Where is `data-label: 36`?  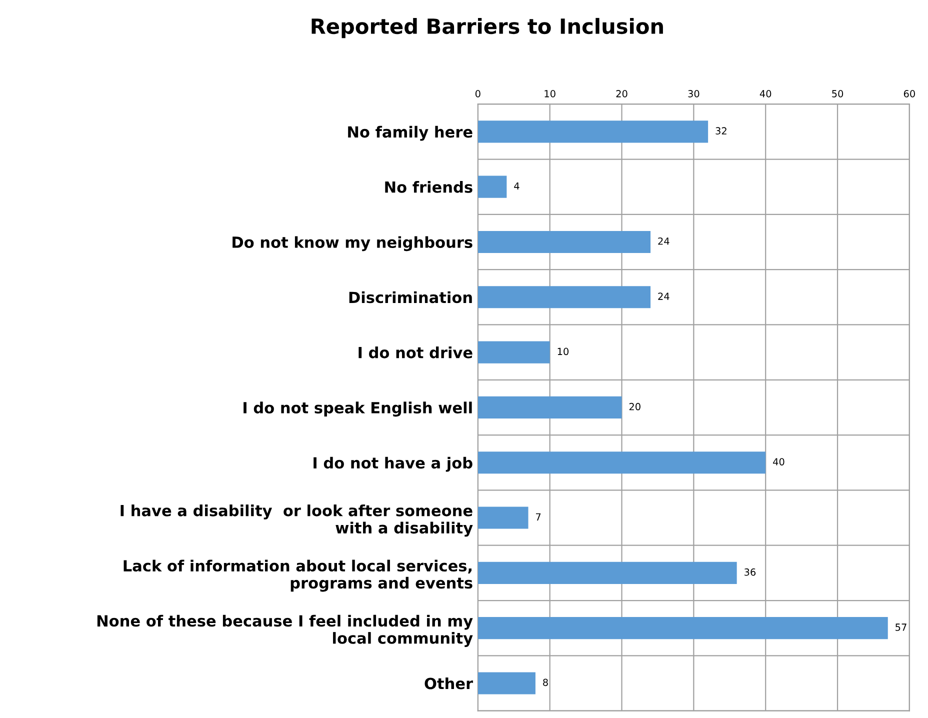 data-label: 36 is located at coordinates (750, 572).